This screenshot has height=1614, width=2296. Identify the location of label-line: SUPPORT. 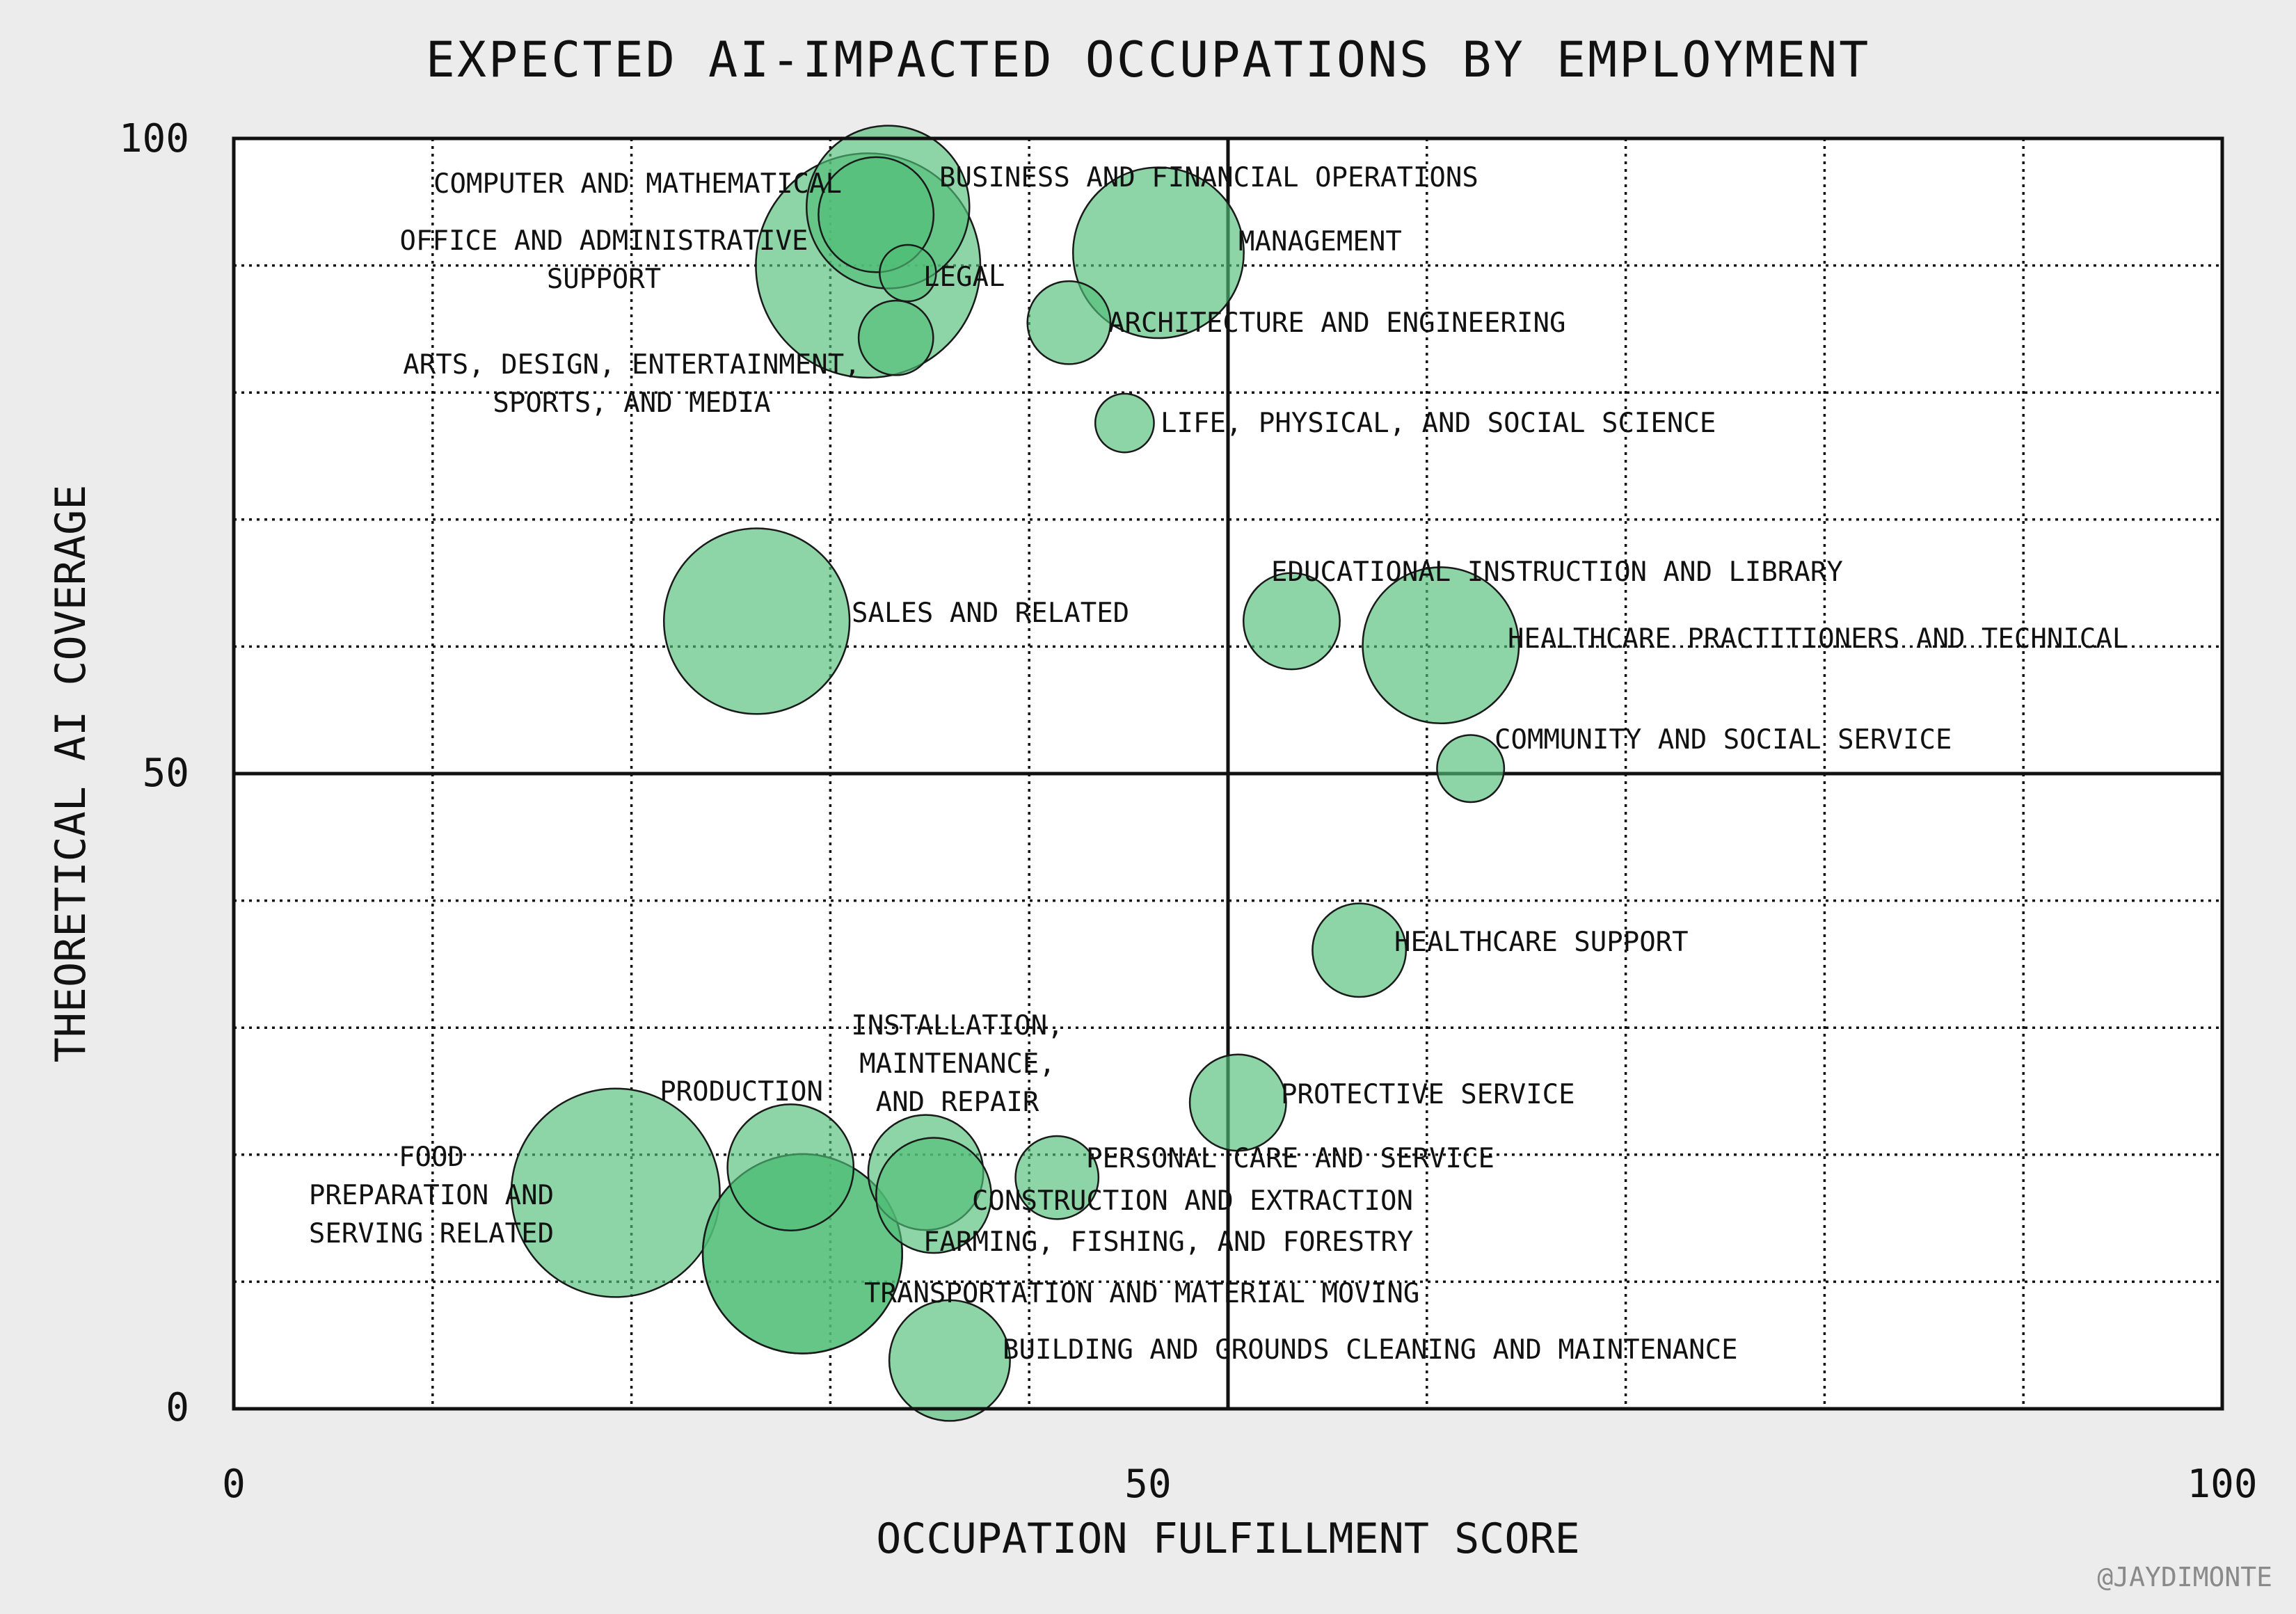
(604, 279).